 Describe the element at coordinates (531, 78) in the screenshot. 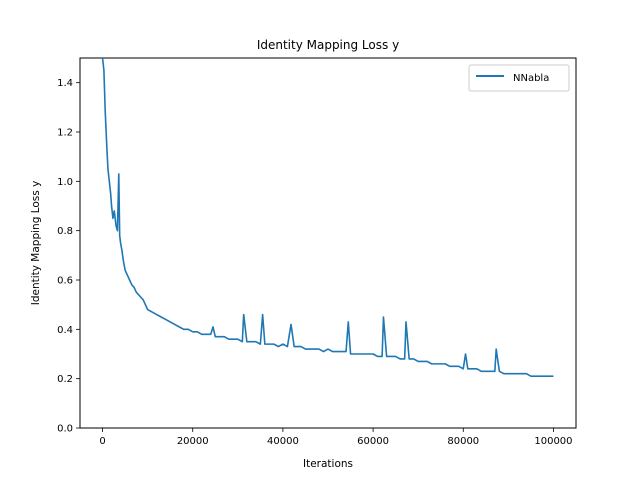

I see `legend-label: NNabla` at that location.